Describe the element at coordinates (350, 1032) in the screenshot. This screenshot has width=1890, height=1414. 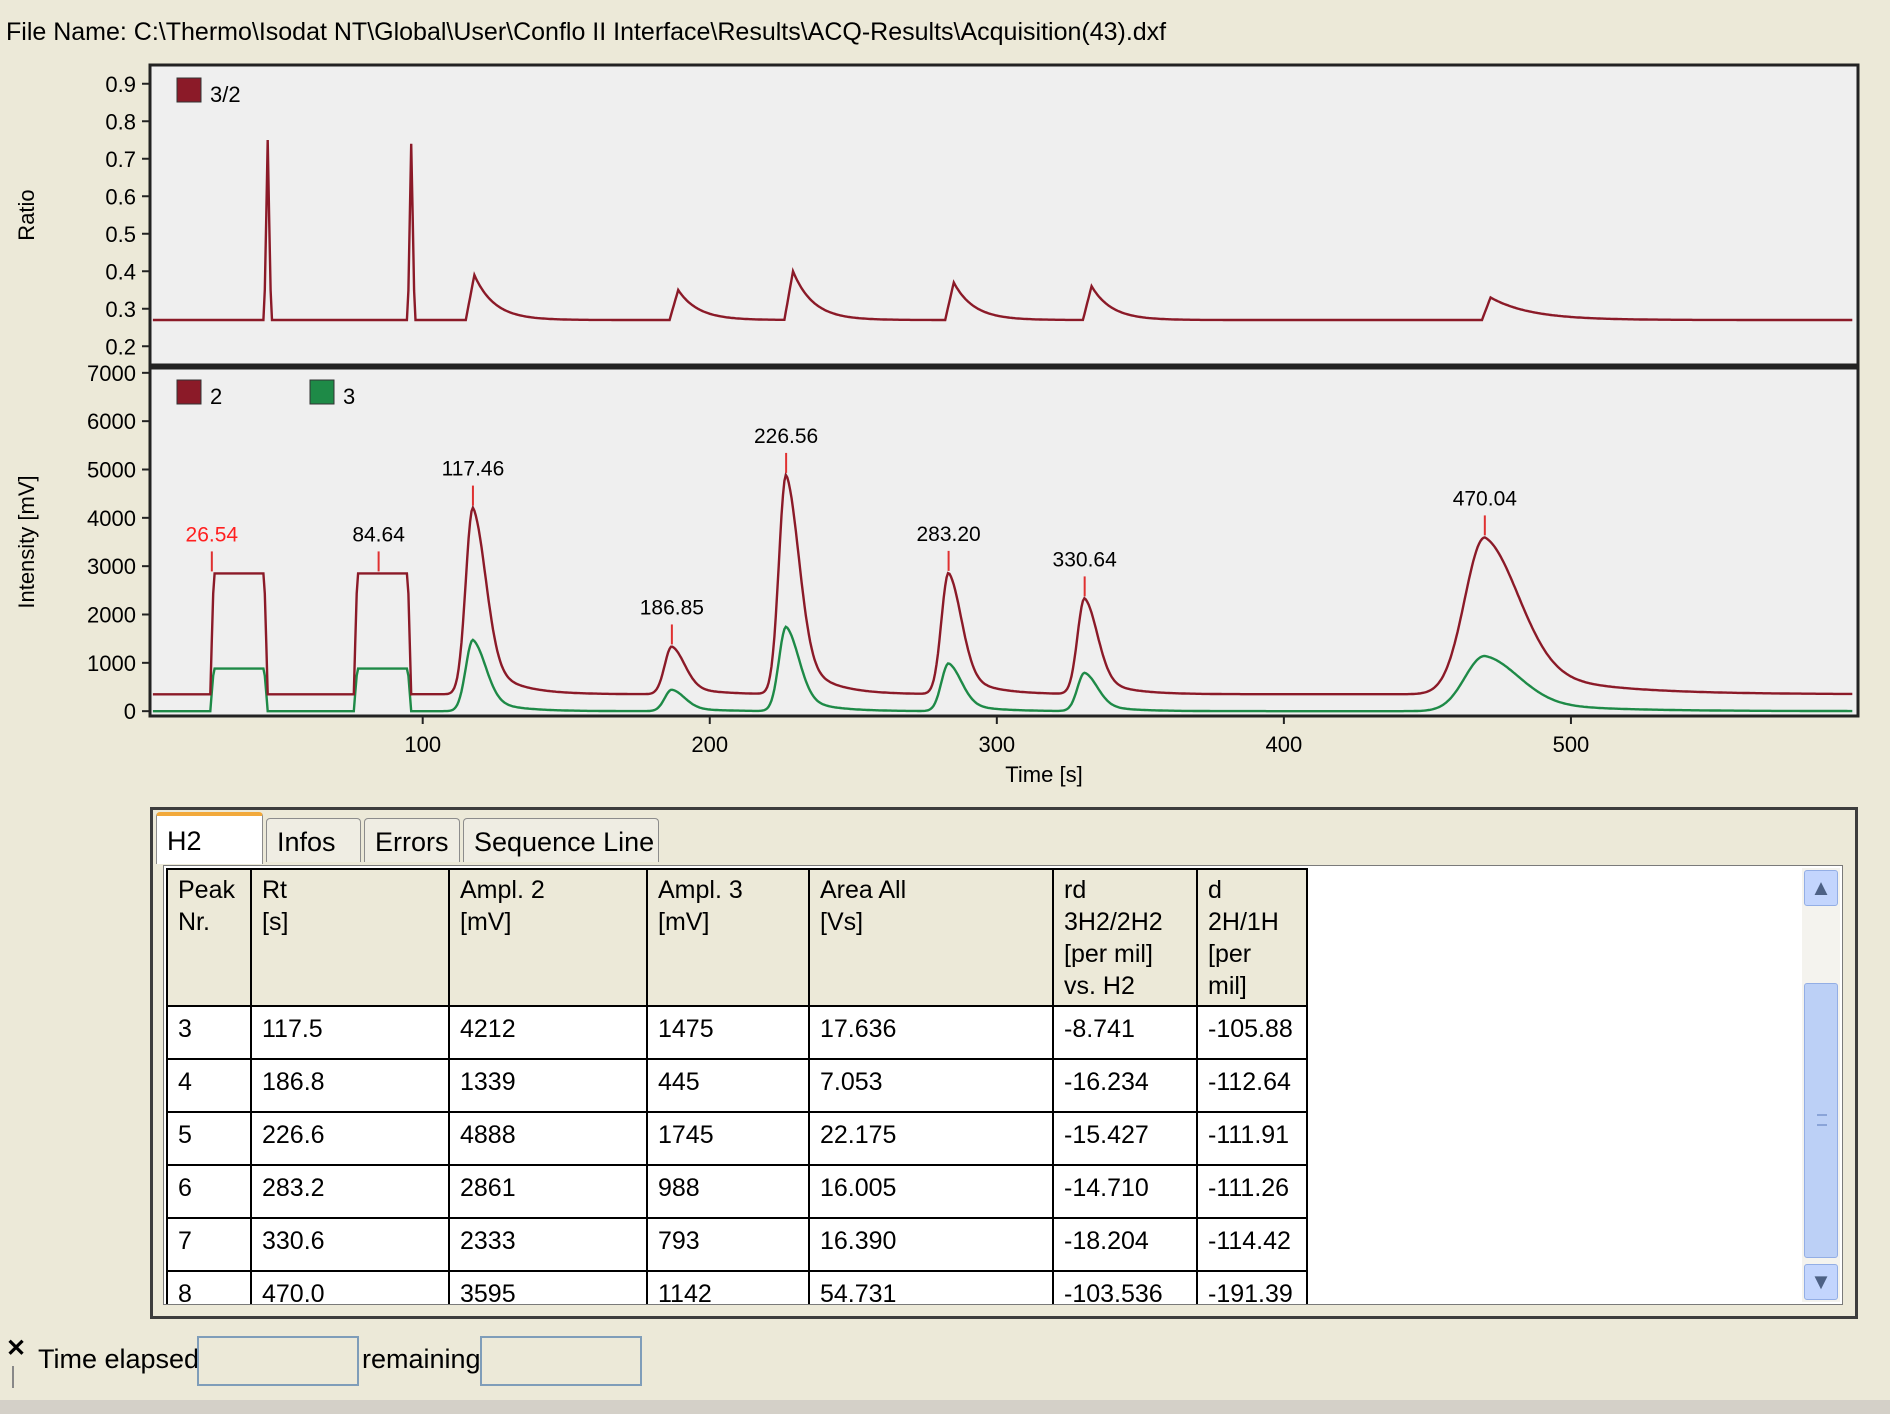
I see `table-cell: 117.5` at that location.